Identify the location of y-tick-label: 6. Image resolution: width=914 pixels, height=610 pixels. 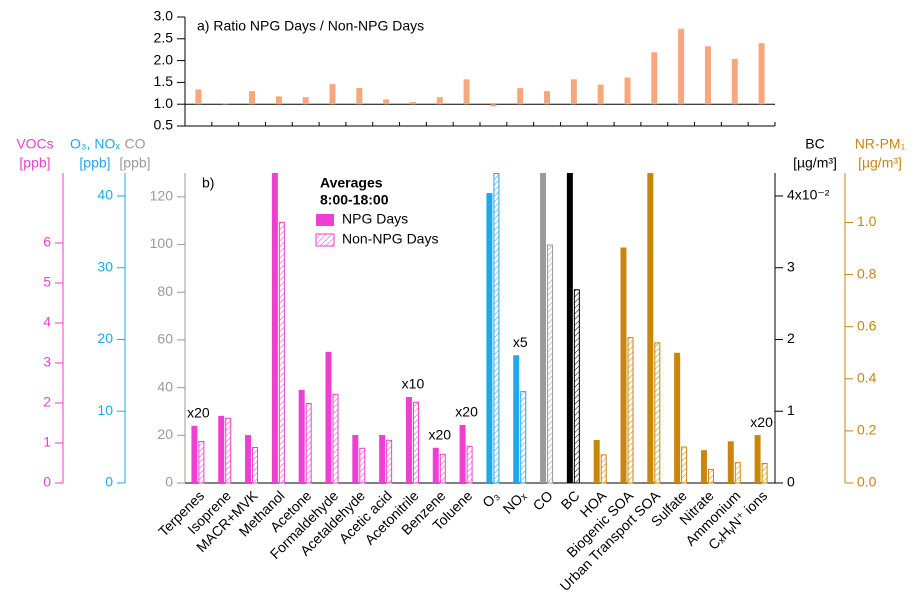
(47, 242).